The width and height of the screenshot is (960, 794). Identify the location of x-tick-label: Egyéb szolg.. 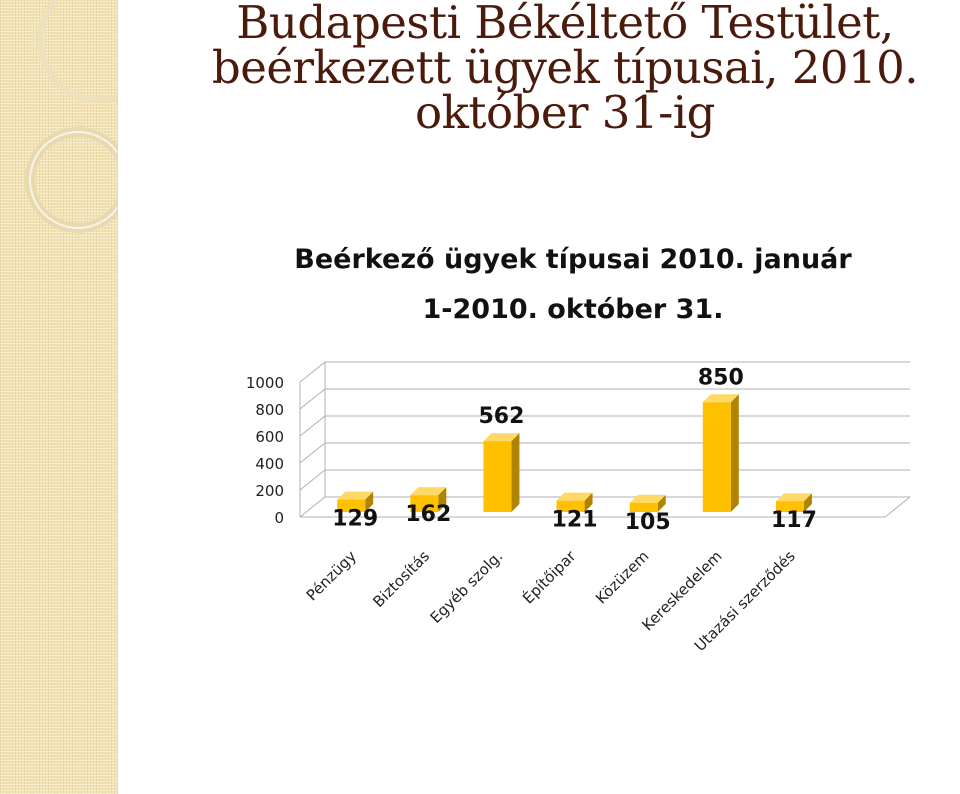
(467, 587).